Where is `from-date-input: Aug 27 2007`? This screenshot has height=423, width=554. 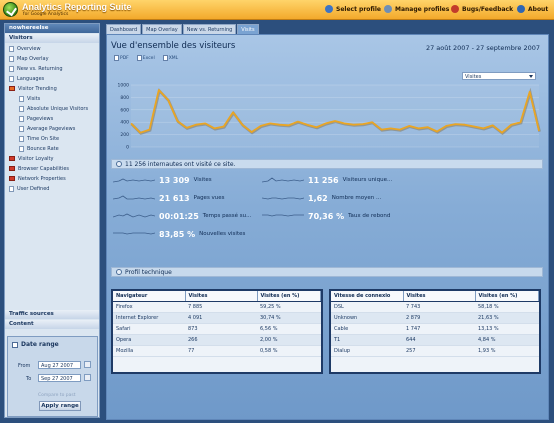
from-date-input: Aug 27 2007 is located at coordinates (59, 365).